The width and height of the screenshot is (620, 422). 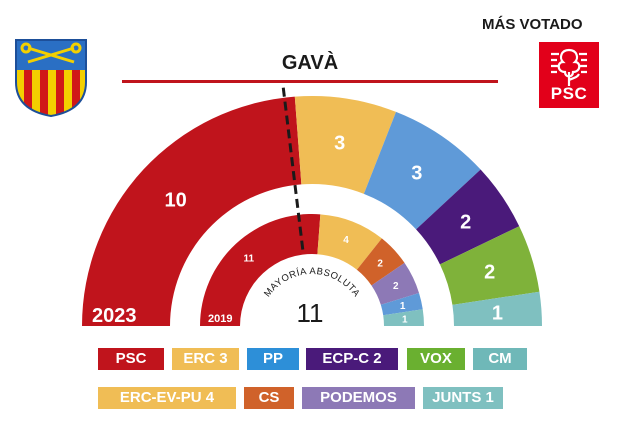 I want to click on seat-label-0-3: 2, so click(x=465, y=222).